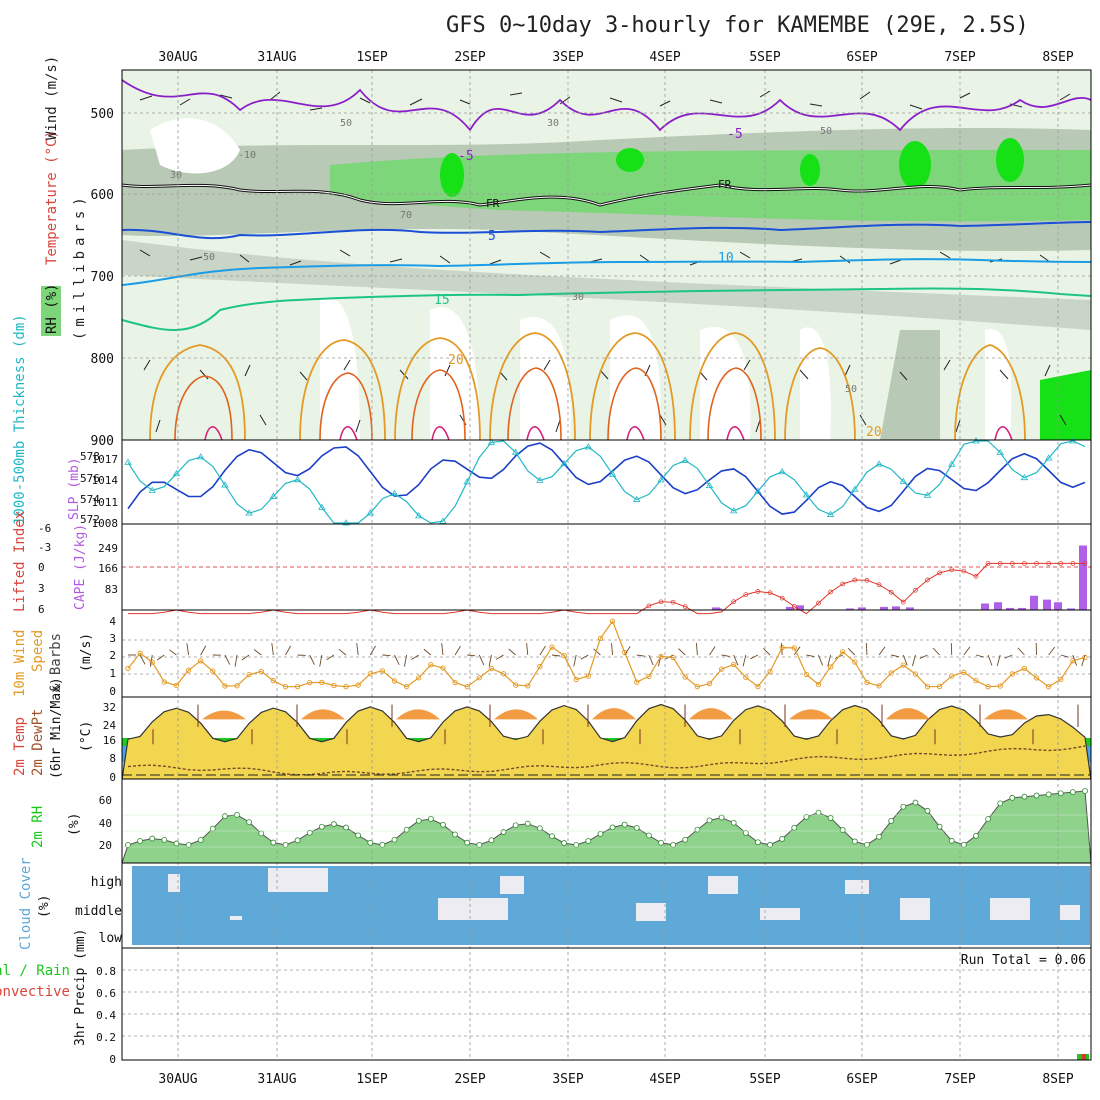  Describe the element at coordinates (861, 57) in the screenshot. I see `date-label-top: 6SEP` at that location.